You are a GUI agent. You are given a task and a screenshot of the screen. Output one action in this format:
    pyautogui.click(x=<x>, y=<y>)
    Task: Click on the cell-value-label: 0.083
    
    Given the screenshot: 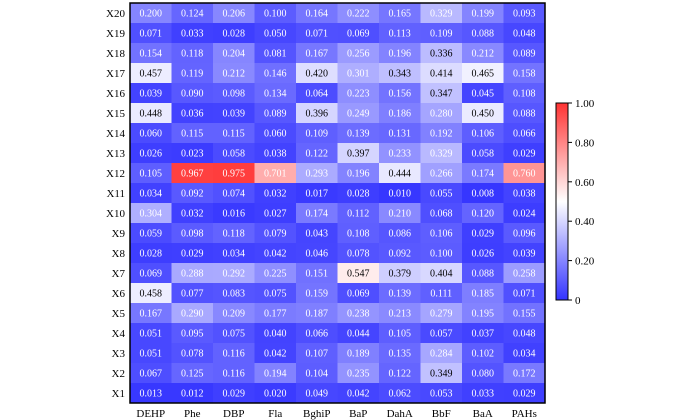 What is the action you would take?
    pyautogui.click(x=234, y=294)
    